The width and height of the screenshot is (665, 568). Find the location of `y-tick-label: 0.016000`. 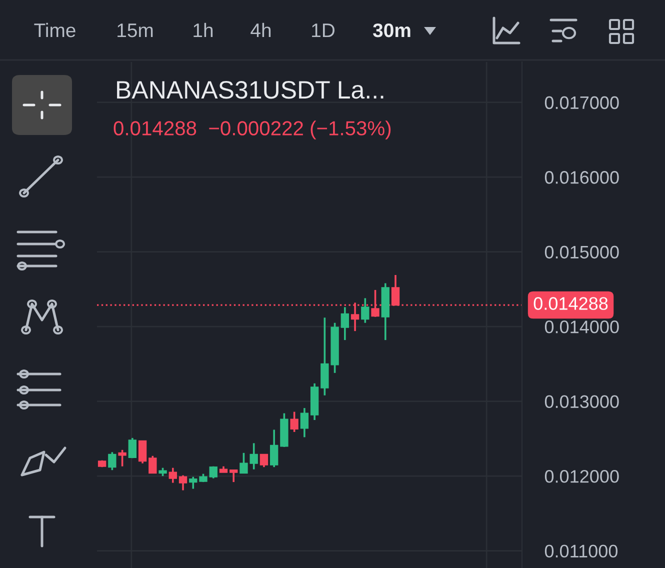

y-tick-label: 0.016000 is located at coordinates (581, 177).